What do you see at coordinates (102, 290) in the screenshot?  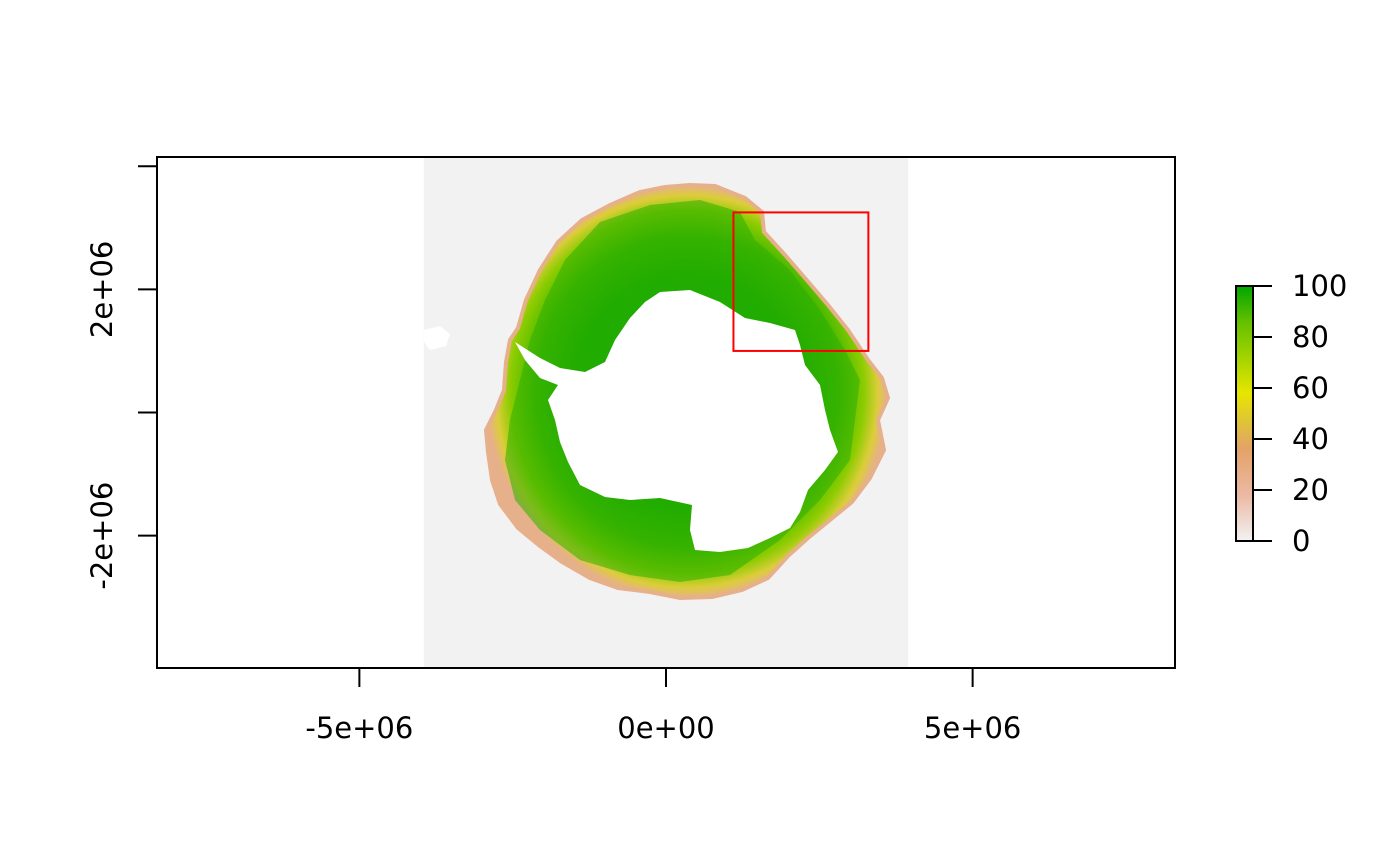 I see `y-tick-label: 2e+06` at bounding box center [102, 290].